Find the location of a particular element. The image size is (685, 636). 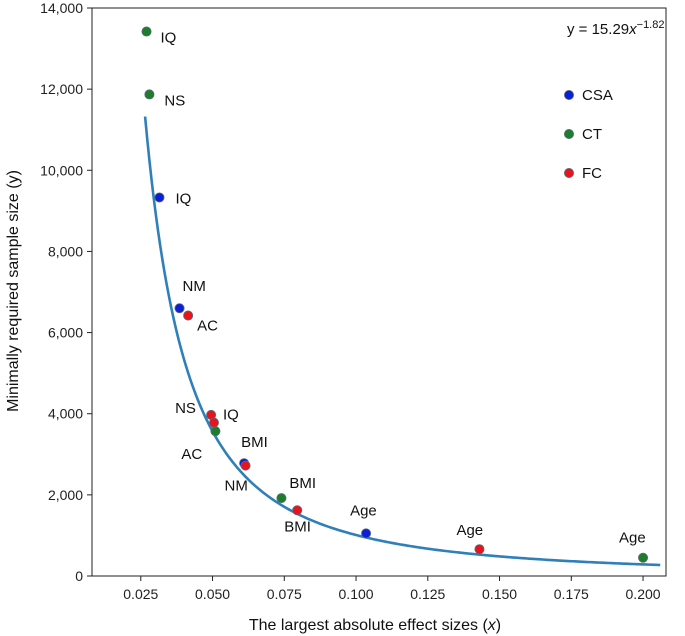

legend-marker-fc is located at coordinates (569, 172).